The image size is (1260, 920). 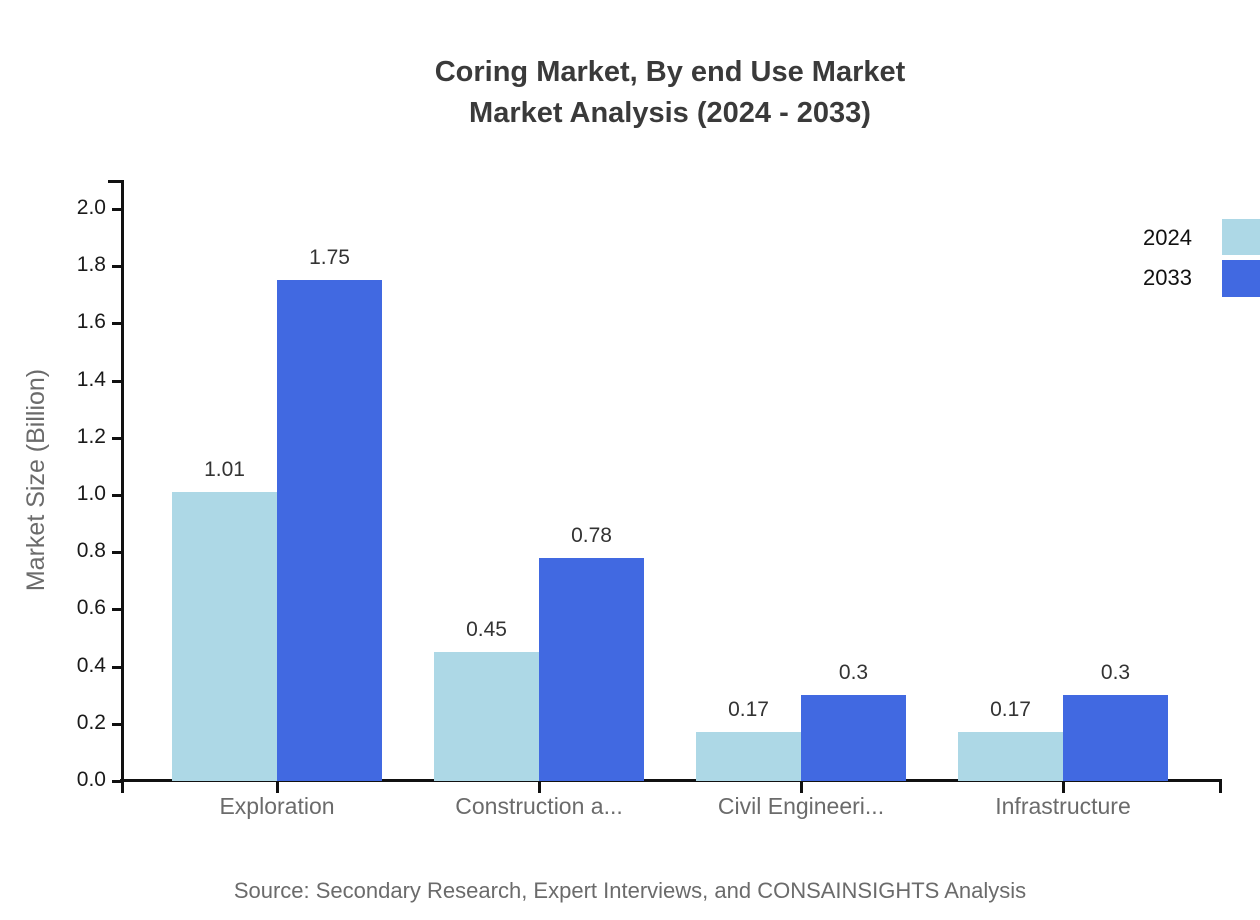 I want to click on legend-label-2024: 2024, so click(x=1167, y=237).